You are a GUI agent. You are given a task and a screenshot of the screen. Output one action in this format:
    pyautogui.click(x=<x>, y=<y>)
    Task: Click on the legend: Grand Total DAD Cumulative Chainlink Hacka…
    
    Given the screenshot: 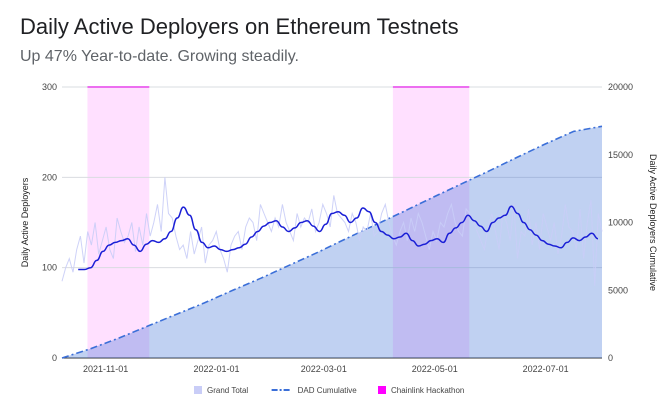 What is the action you would take?
    pyautogui.click(x=329, y=390)
    